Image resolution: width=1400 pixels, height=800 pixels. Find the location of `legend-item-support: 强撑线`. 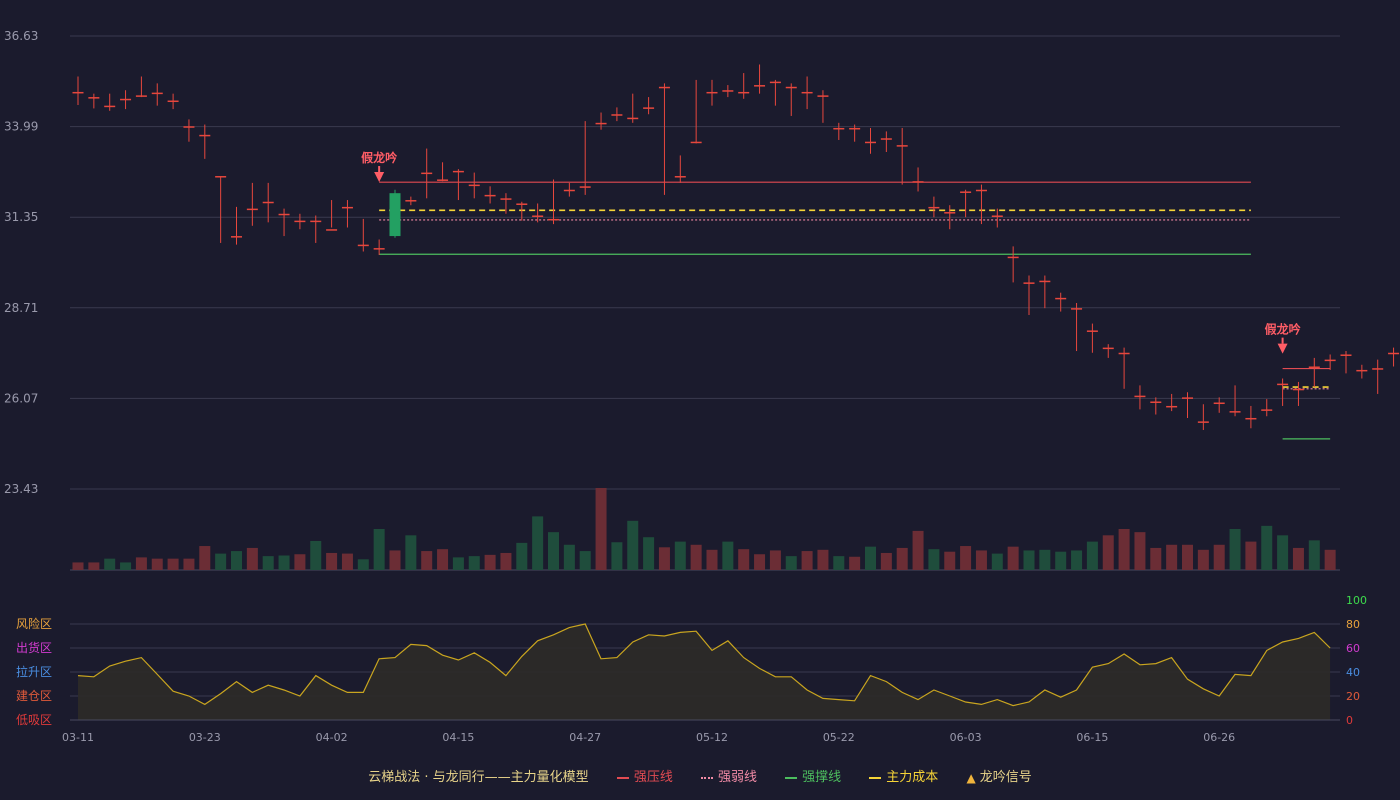

legend-item-support: 强撑线 is located at coordinates (813, 775).